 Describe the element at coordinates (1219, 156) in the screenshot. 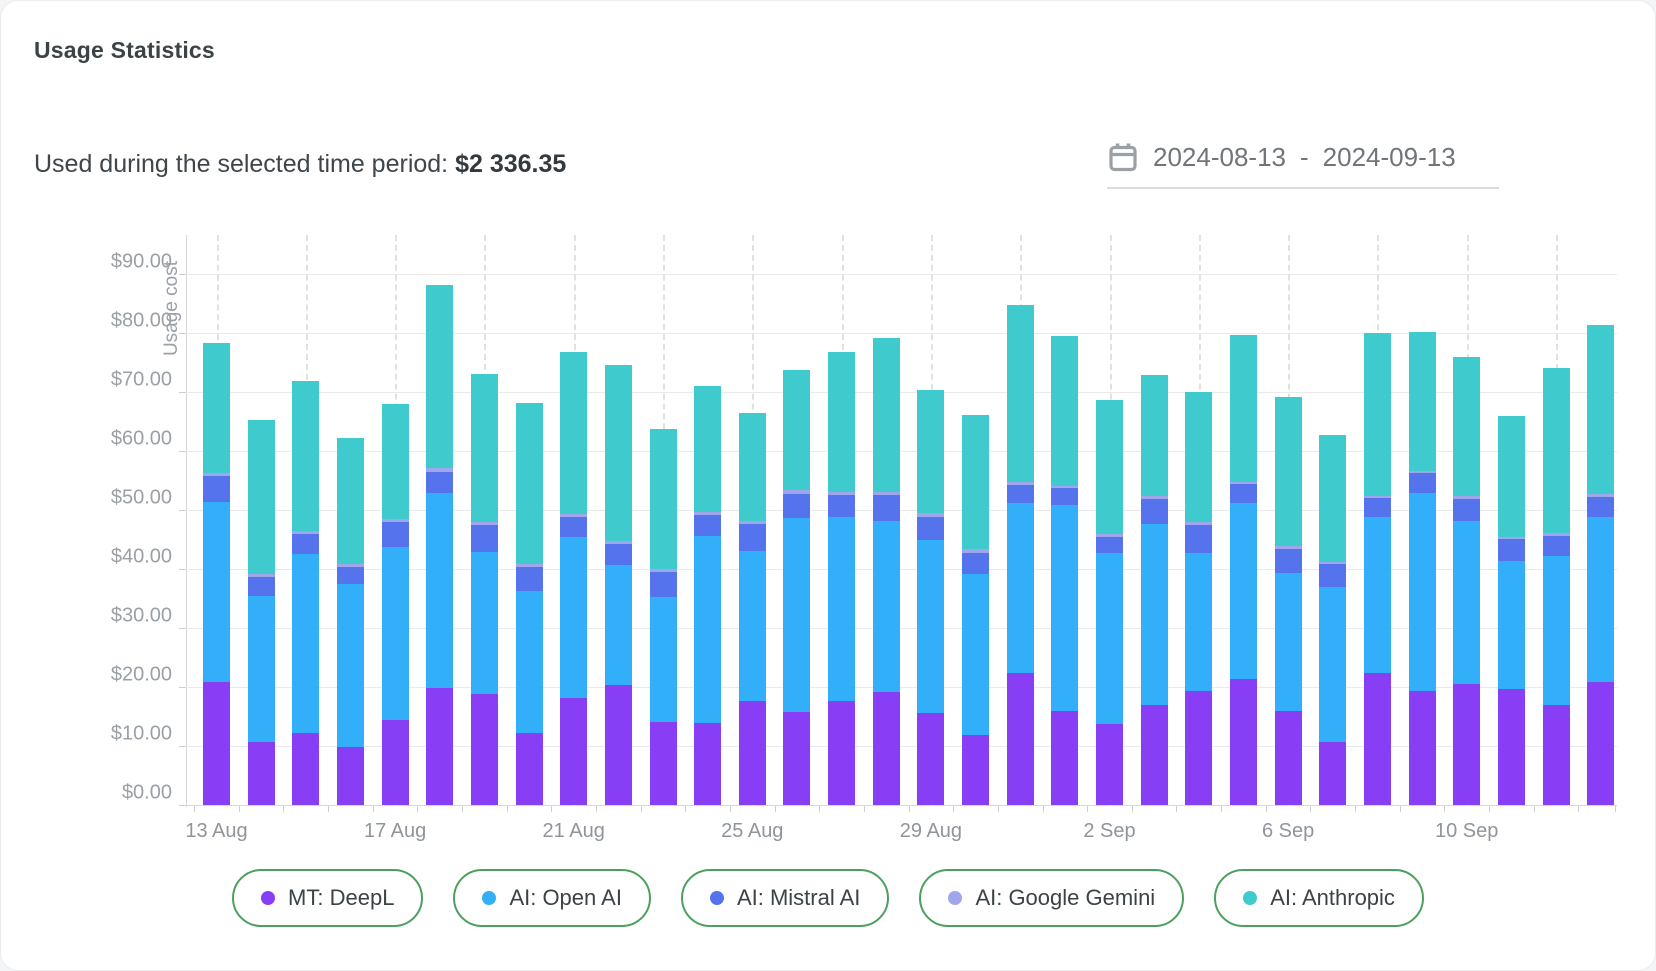

I see `date-range-start: 2024-08-13` at that location.